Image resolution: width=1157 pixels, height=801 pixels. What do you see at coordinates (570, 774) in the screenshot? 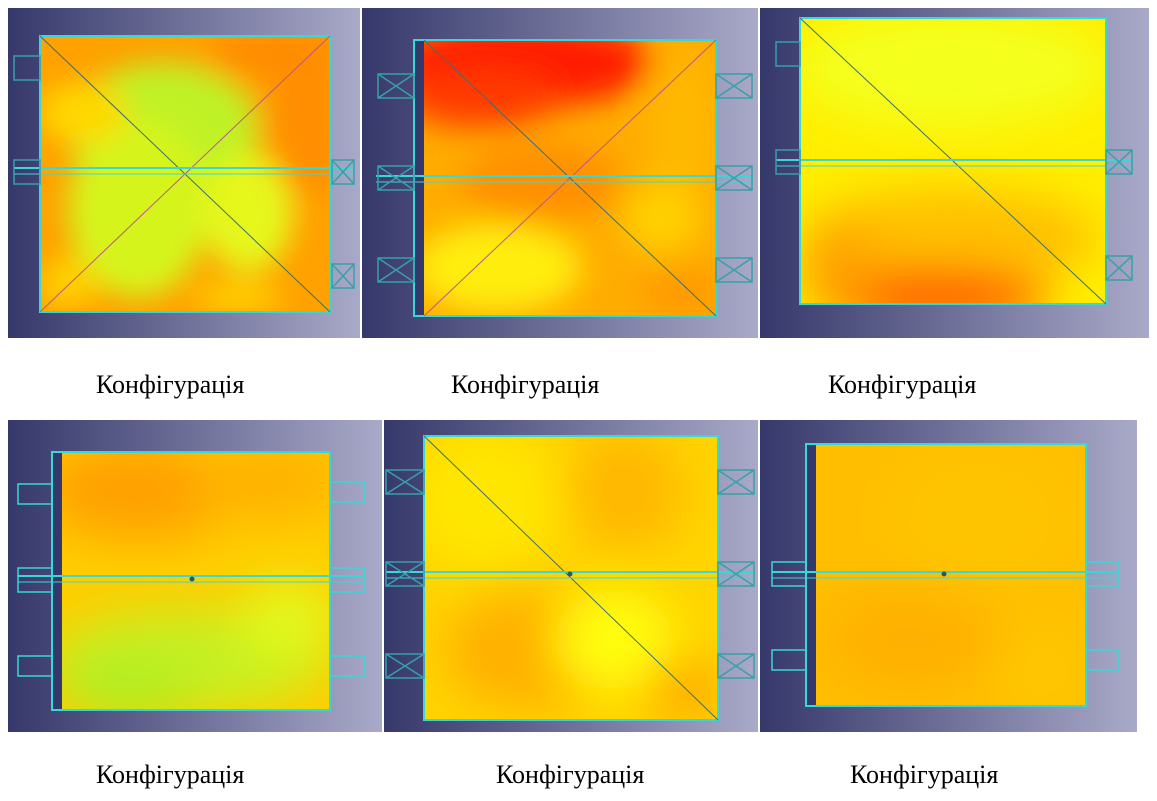
I see `figure-caption-5: Конфігурація` at bounding box center [570, 774].